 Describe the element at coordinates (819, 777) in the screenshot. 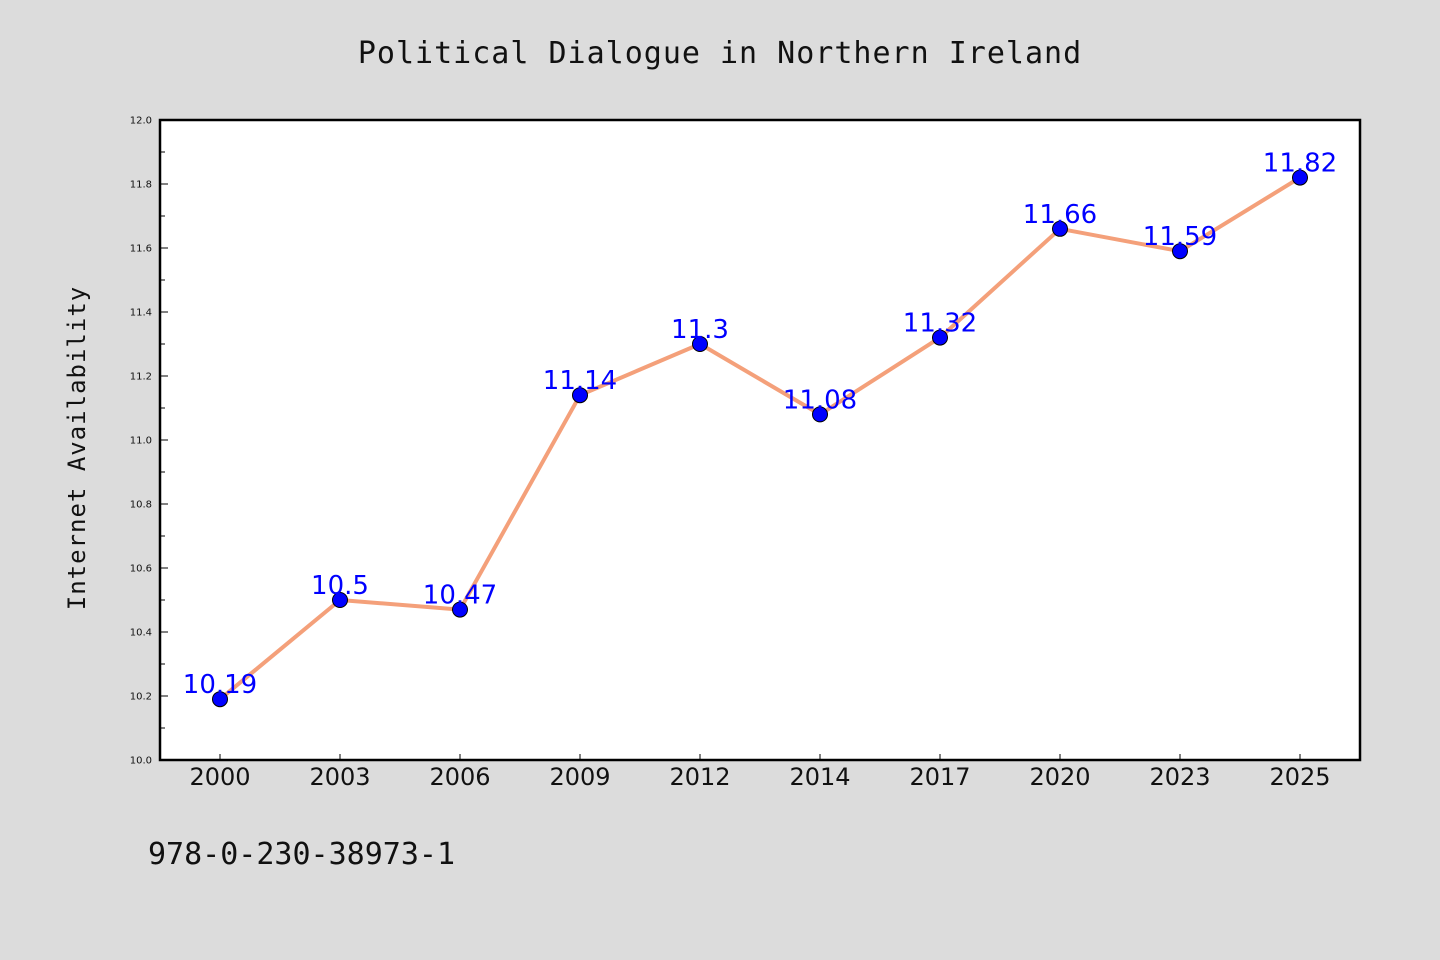

I see `x-tick-label: 2014` at that location.